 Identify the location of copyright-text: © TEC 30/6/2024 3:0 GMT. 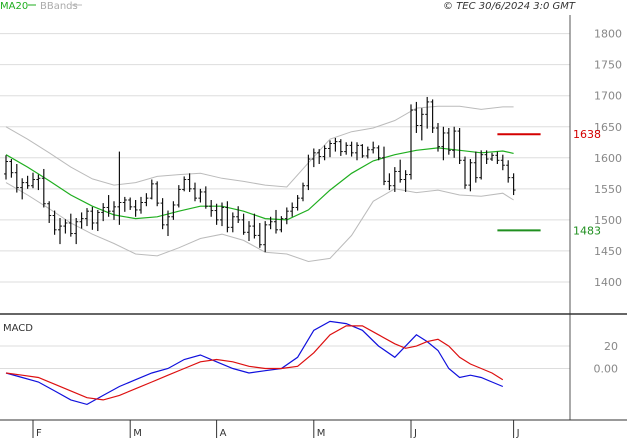
(509, 6).